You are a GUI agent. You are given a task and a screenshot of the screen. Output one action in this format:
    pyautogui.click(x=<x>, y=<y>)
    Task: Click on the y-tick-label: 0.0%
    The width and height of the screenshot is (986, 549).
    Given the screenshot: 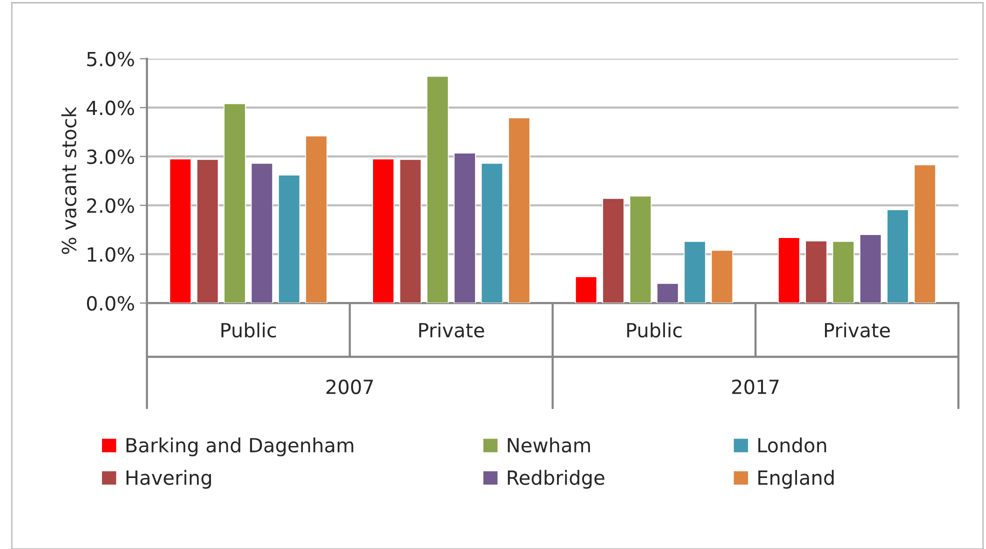 What is the action you would take?
    pyautogui.click(x=110, y=303)
    